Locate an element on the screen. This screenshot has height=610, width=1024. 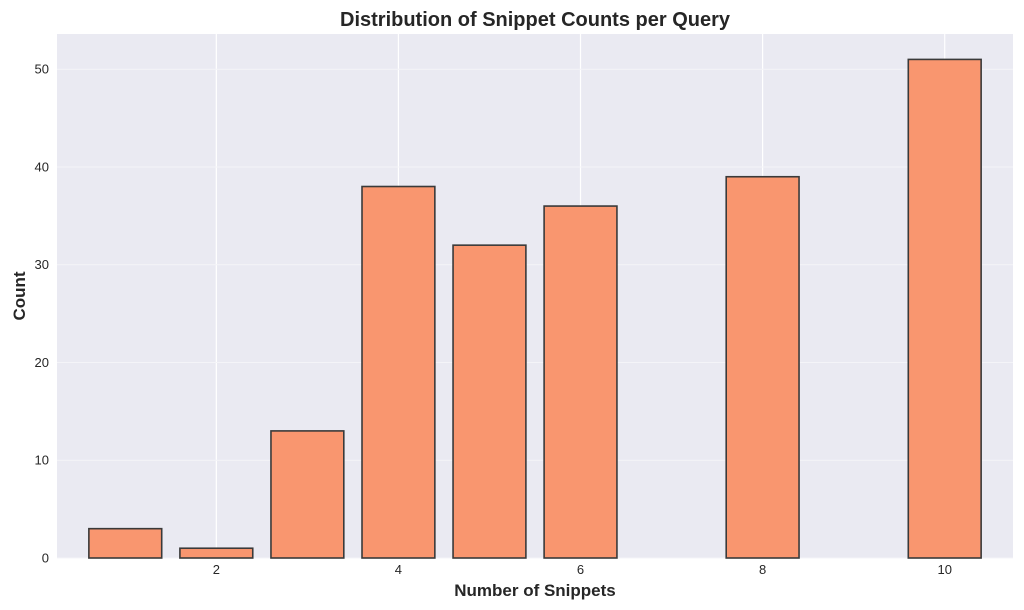
y-tick-label: 30 is located at coordinates (42, 264).